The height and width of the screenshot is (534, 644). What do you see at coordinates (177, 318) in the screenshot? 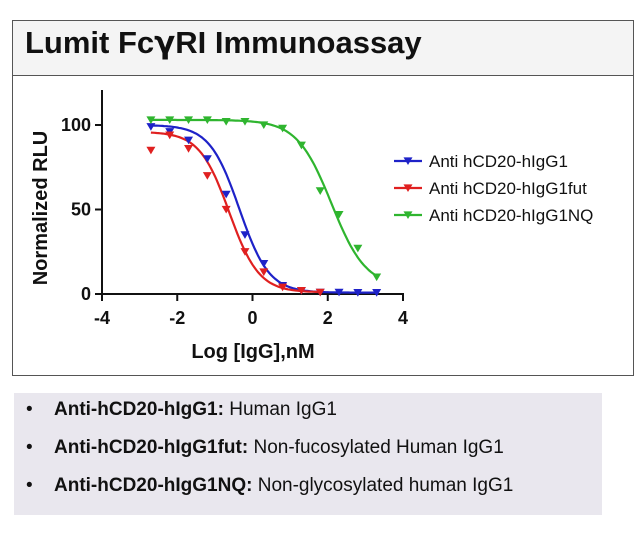
I see `x-tick-label: -2` at bounding box center [177, 318].